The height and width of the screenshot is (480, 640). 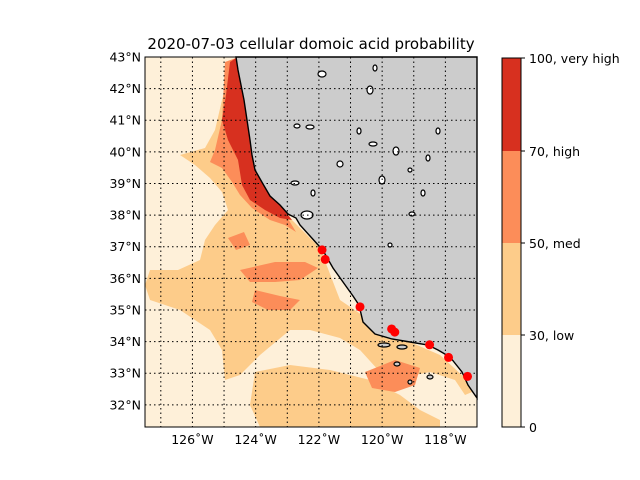 I want to click on lat-label: 34°N, so click(x=125, y=341).